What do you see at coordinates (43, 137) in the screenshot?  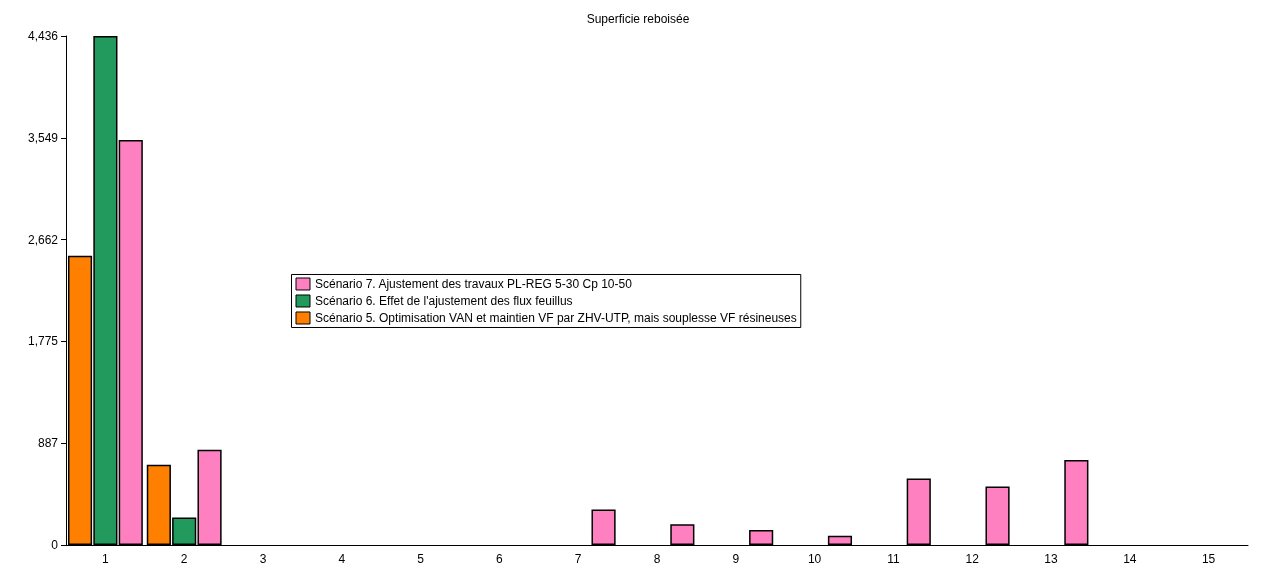 I see `y-tick-label: 3,549` at bounding box center [43, 137].